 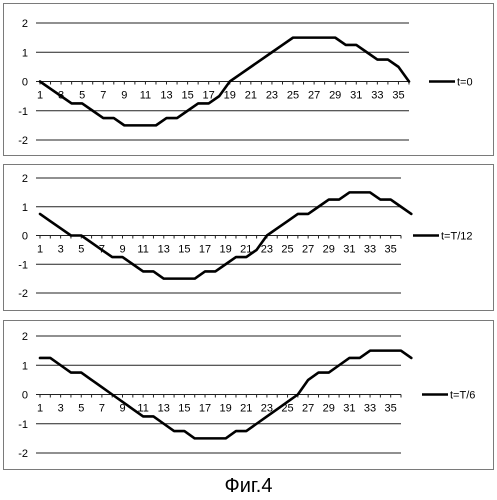 What do you see at coordinates (465, 83) in the screenshot?
I see `legend-label: t=0` at bounding box center [465, 83].